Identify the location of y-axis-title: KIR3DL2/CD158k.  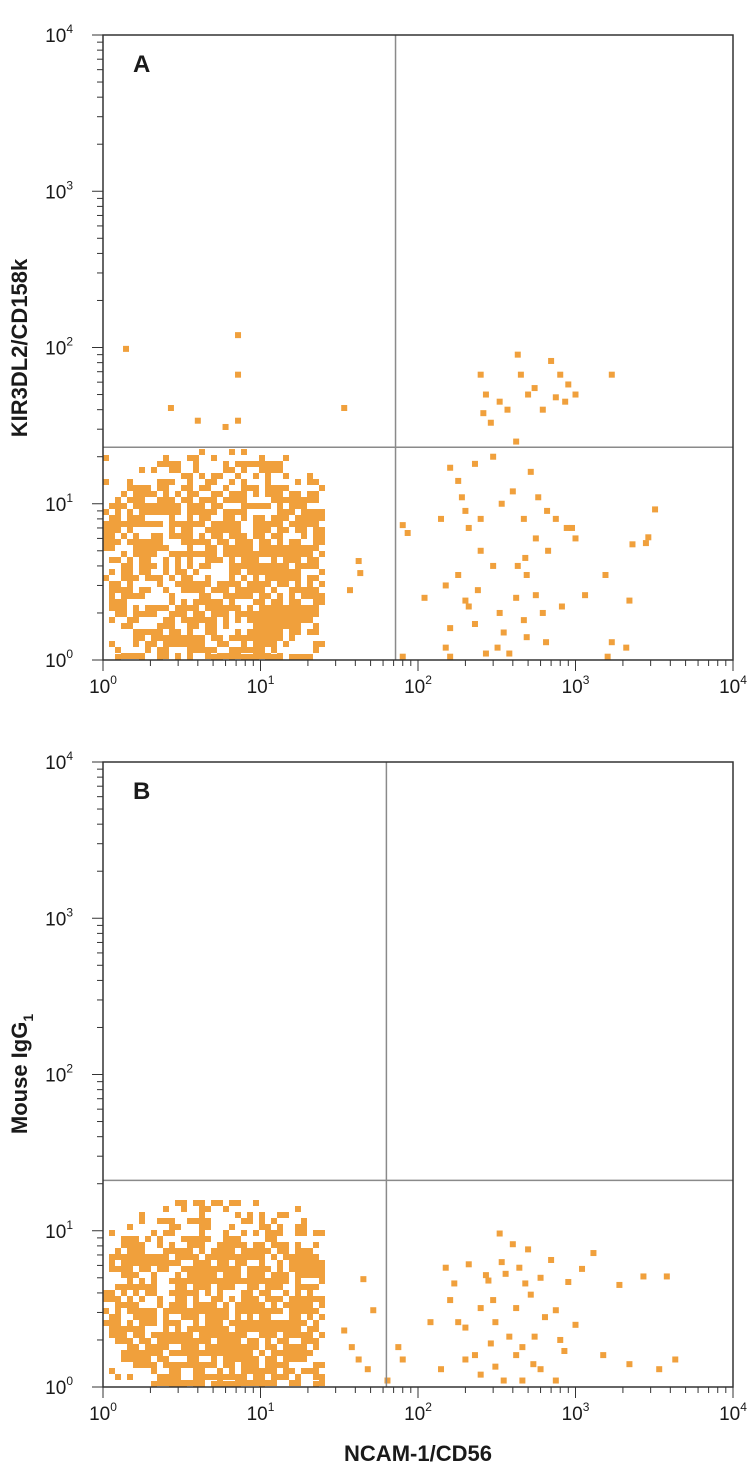
(19, 347).